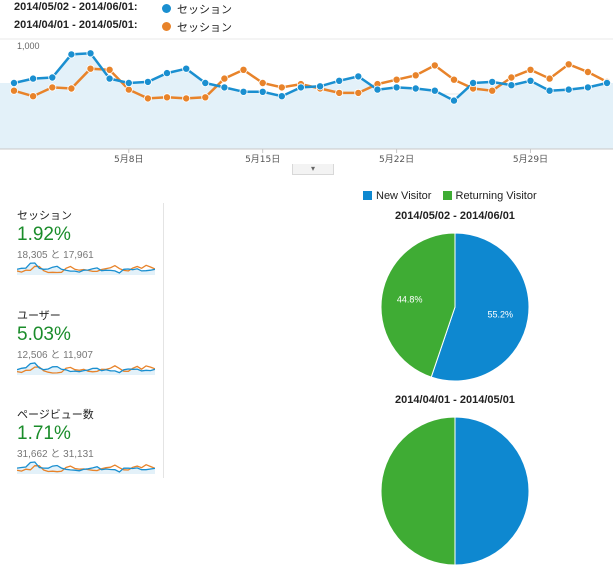 The image size is (613, 569). I want to click on current-series-points, so click(310, 77).